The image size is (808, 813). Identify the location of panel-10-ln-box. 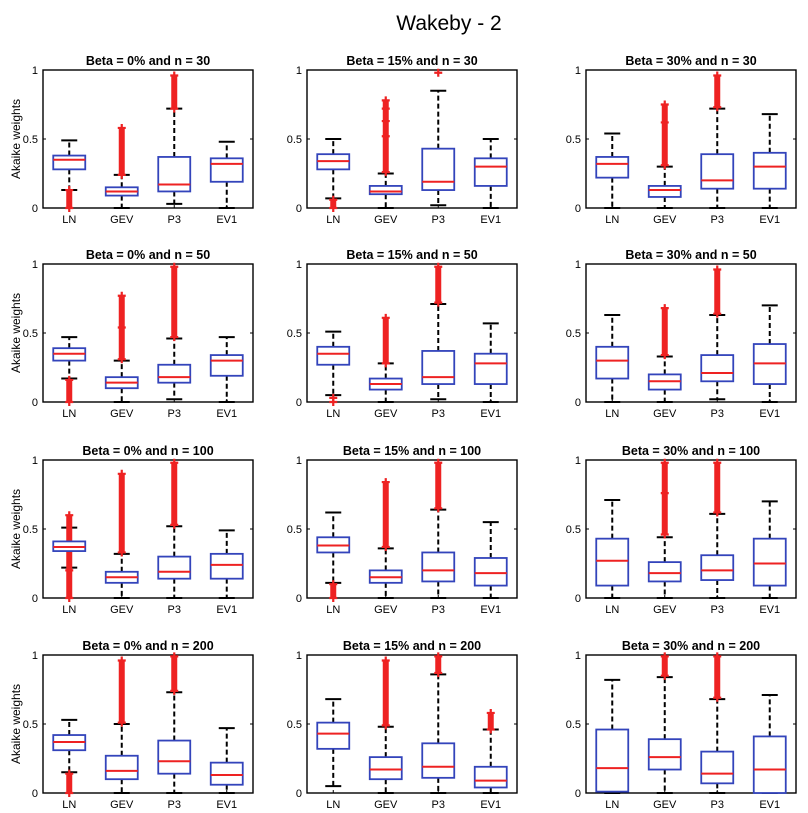
(333, 735).